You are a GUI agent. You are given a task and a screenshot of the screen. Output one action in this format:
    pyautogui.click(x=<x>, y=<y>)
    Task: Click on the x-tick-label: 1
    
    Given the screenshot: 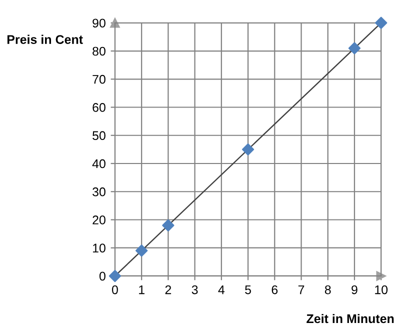 What is the action you would take?
    pyautogui.click(x=141, y=289)
    